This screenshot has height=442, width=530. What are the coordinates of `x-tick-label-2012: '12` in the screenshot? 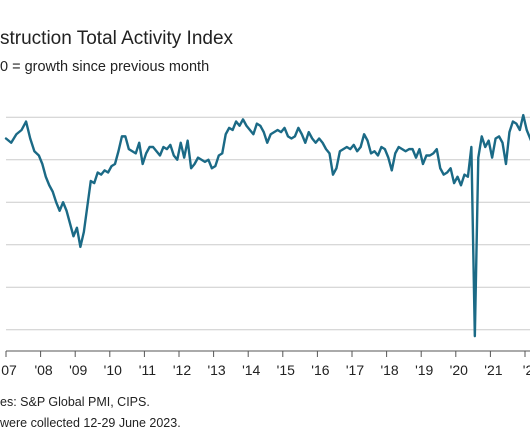 It's located at (182, 370).